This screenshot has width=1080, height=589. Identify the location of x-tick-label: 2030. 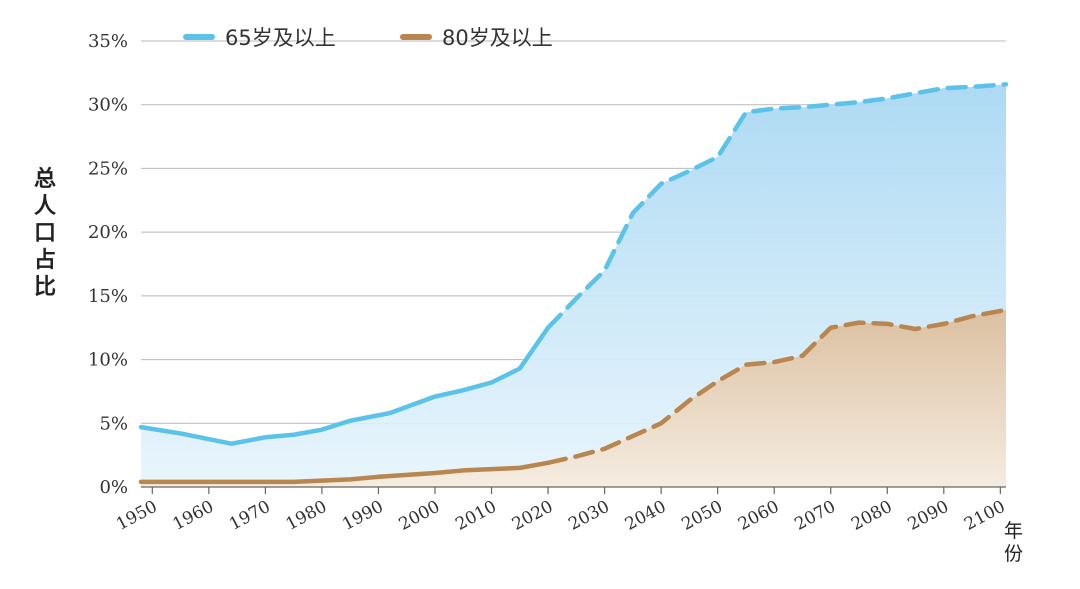
(589, 516).